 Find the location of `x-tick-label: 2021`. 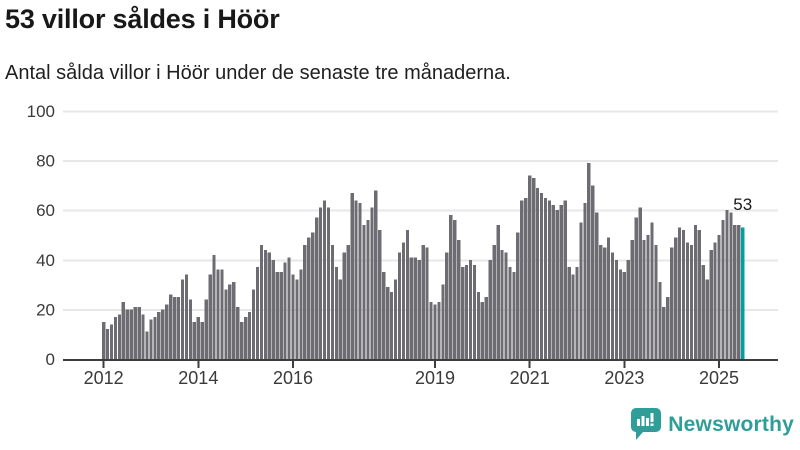

x-tick-label: 2021 is located at coordinates (530, 378).